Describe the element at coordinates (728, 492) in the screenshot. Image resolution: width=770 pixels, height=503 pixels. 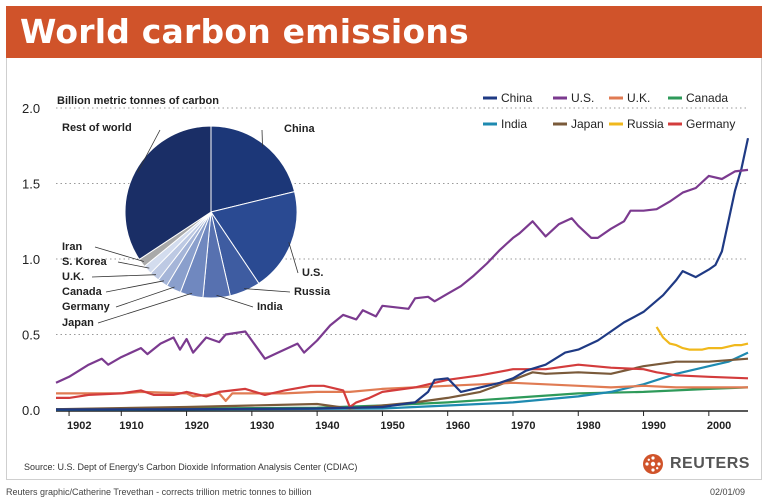
I see `publish-date: 02/01/09` at that location.